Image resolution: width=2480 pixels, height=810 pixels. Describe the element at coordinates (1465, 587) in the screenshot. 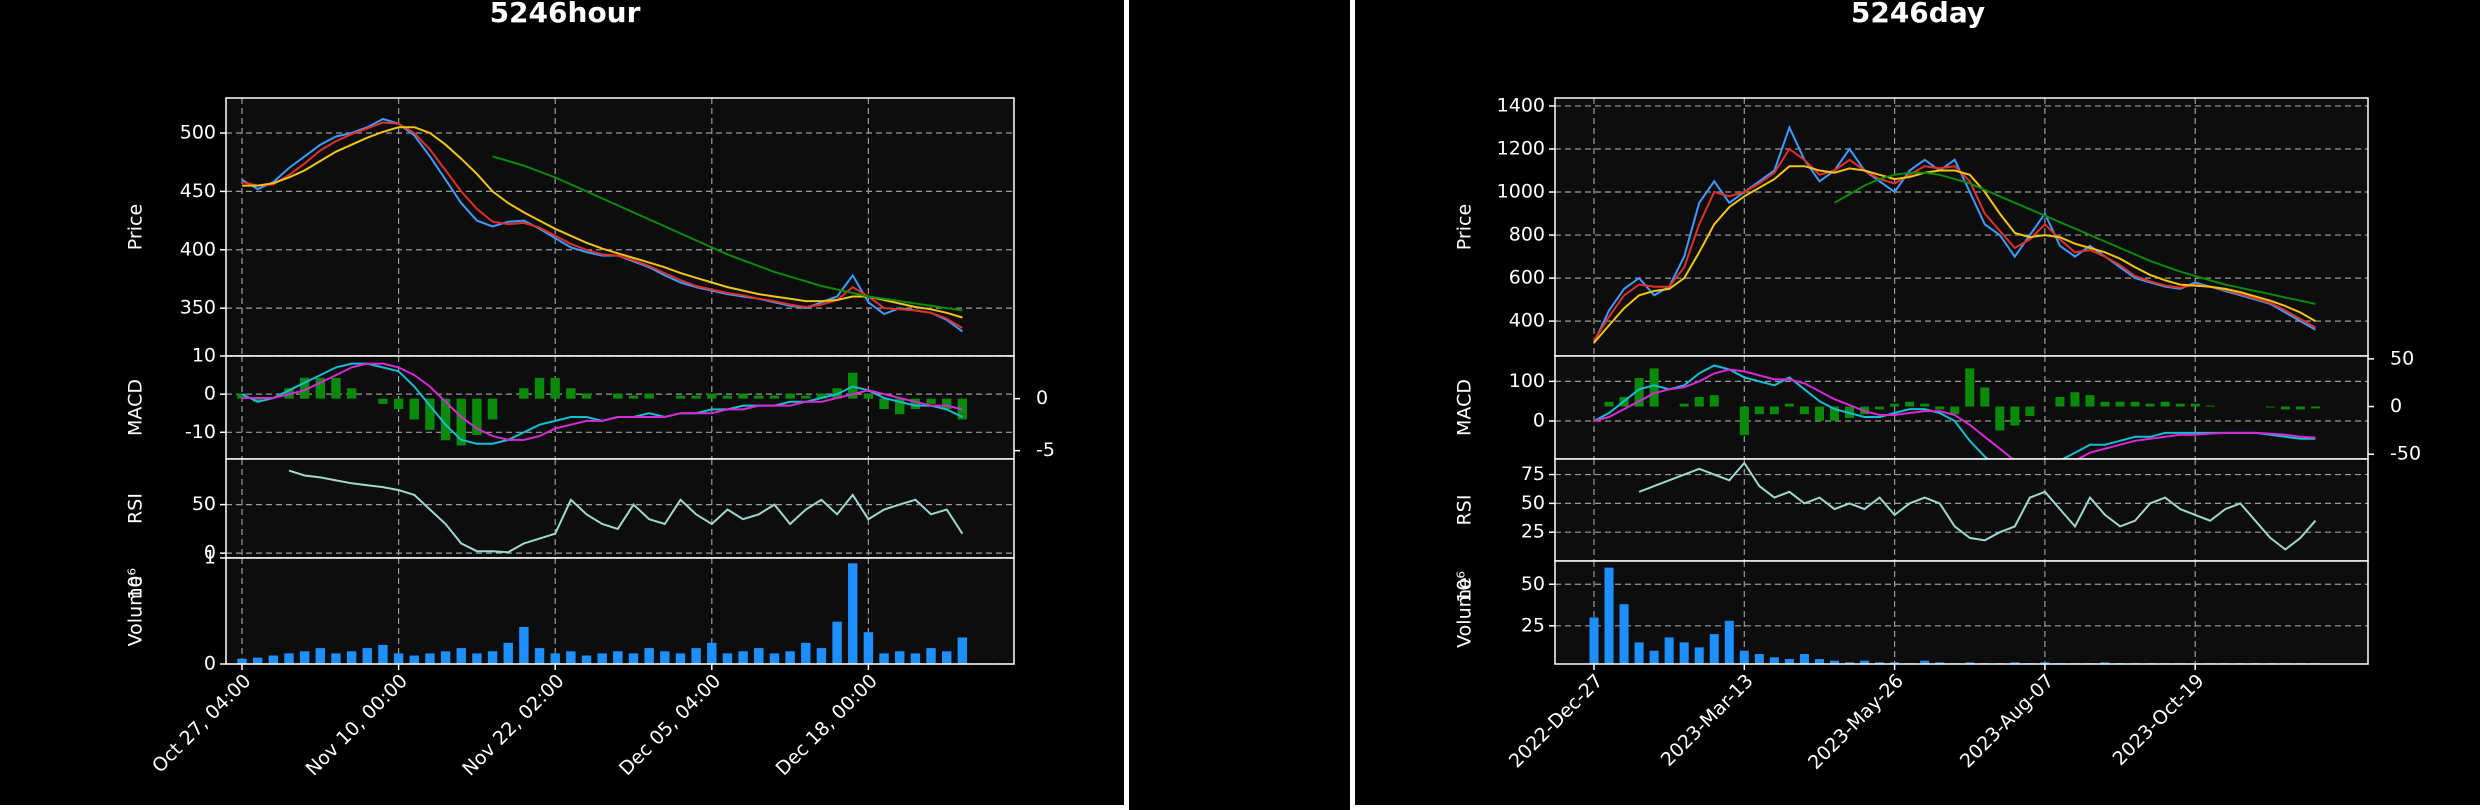

I see `y-axis-offset: 10⁶` at that location.